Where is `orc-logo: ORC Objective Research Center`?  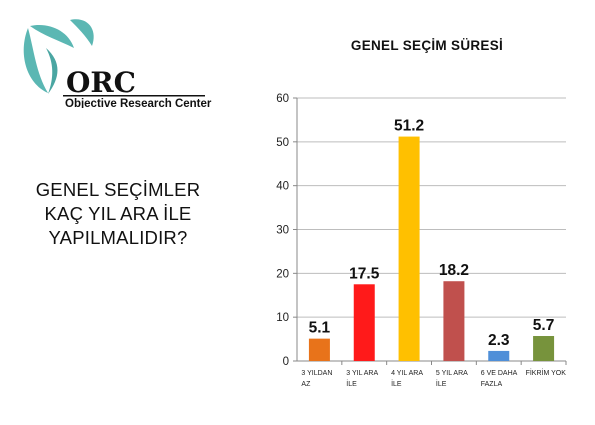 orc-logo: ORC Objective Research Center is located at coordinates (113, 59).